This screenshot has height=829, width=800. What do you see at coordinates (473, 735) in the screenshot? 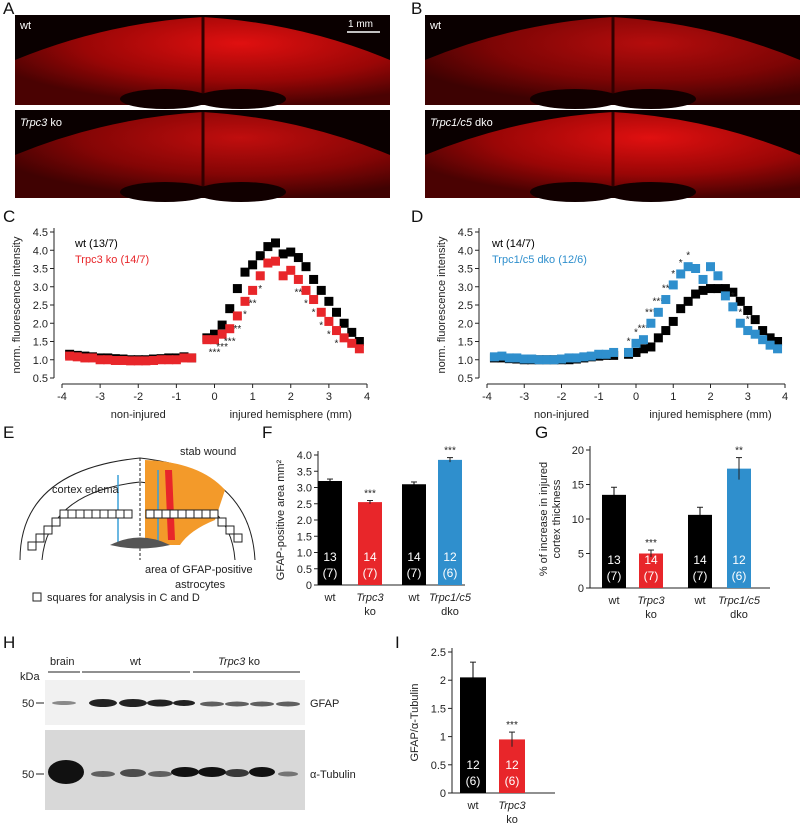
I see `bar` at bounding box center [473, 735].